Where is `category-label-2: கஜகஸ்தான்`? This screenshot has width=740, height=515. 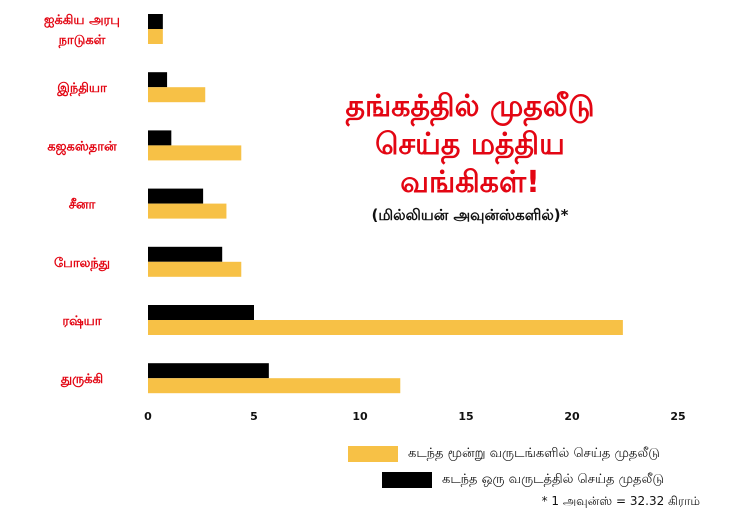 category-label-2: கஜகஸ்தான் is located at coordinates (82, 147).